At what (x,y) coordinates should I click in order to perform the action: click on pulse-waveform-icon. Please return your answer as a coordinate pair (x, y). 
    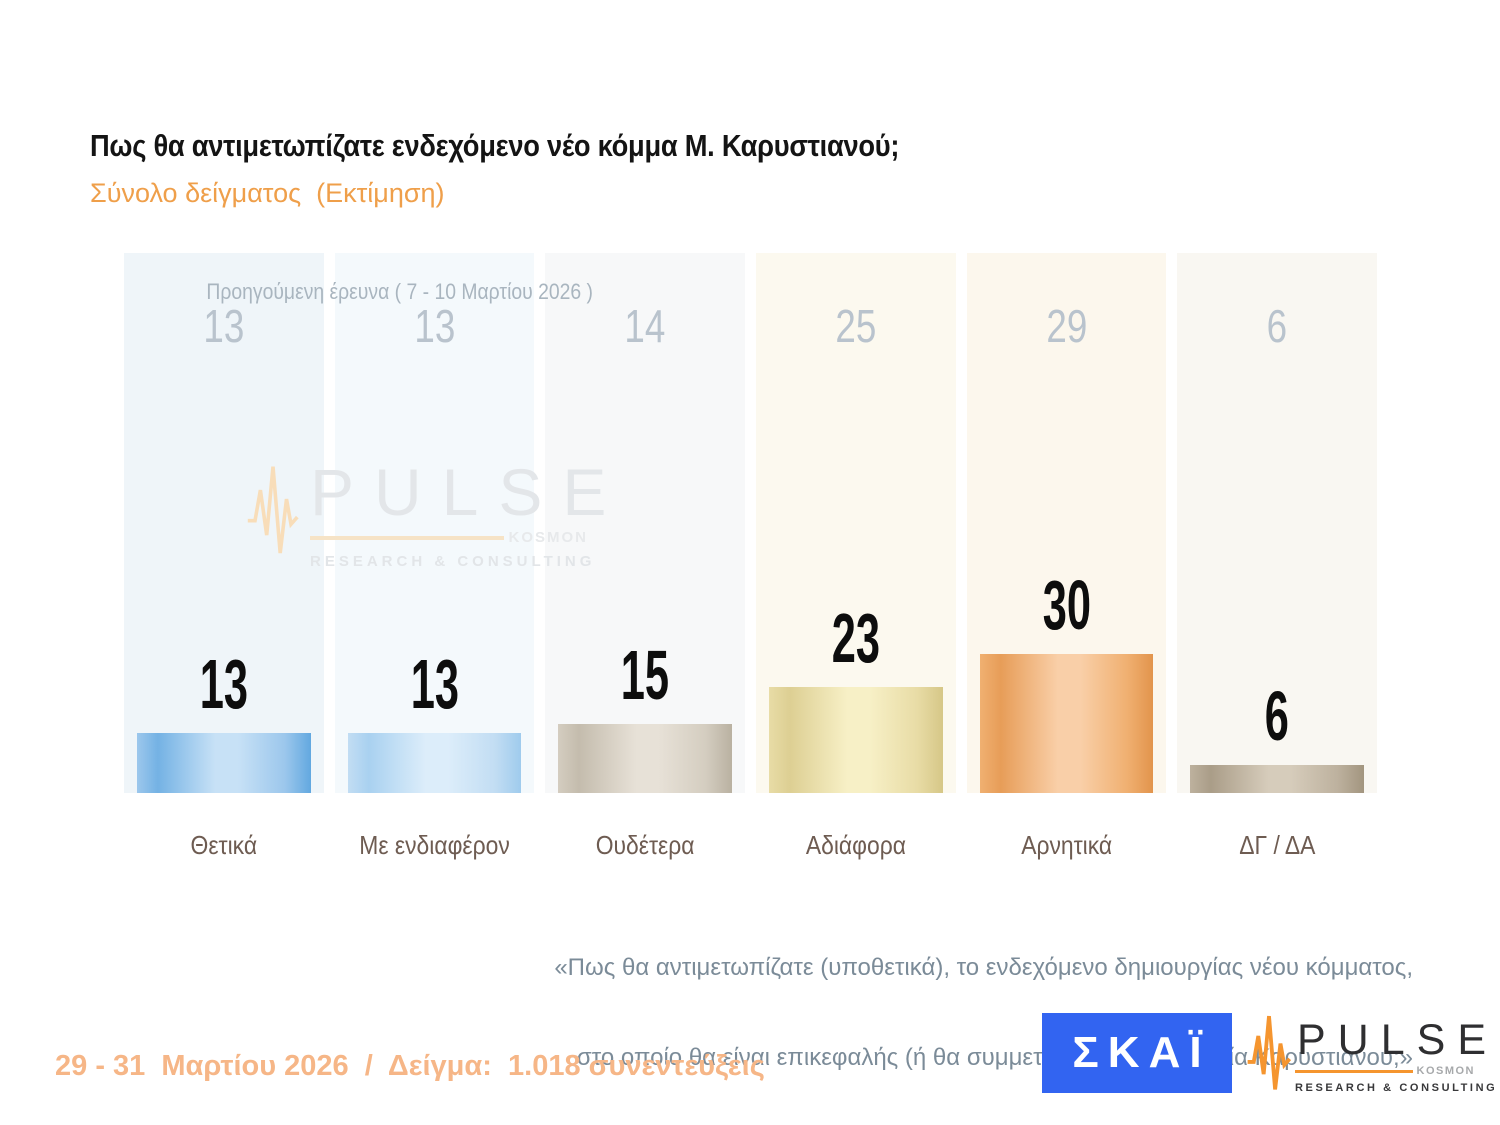
    Looking at the image, I should click on (1269, 1052).